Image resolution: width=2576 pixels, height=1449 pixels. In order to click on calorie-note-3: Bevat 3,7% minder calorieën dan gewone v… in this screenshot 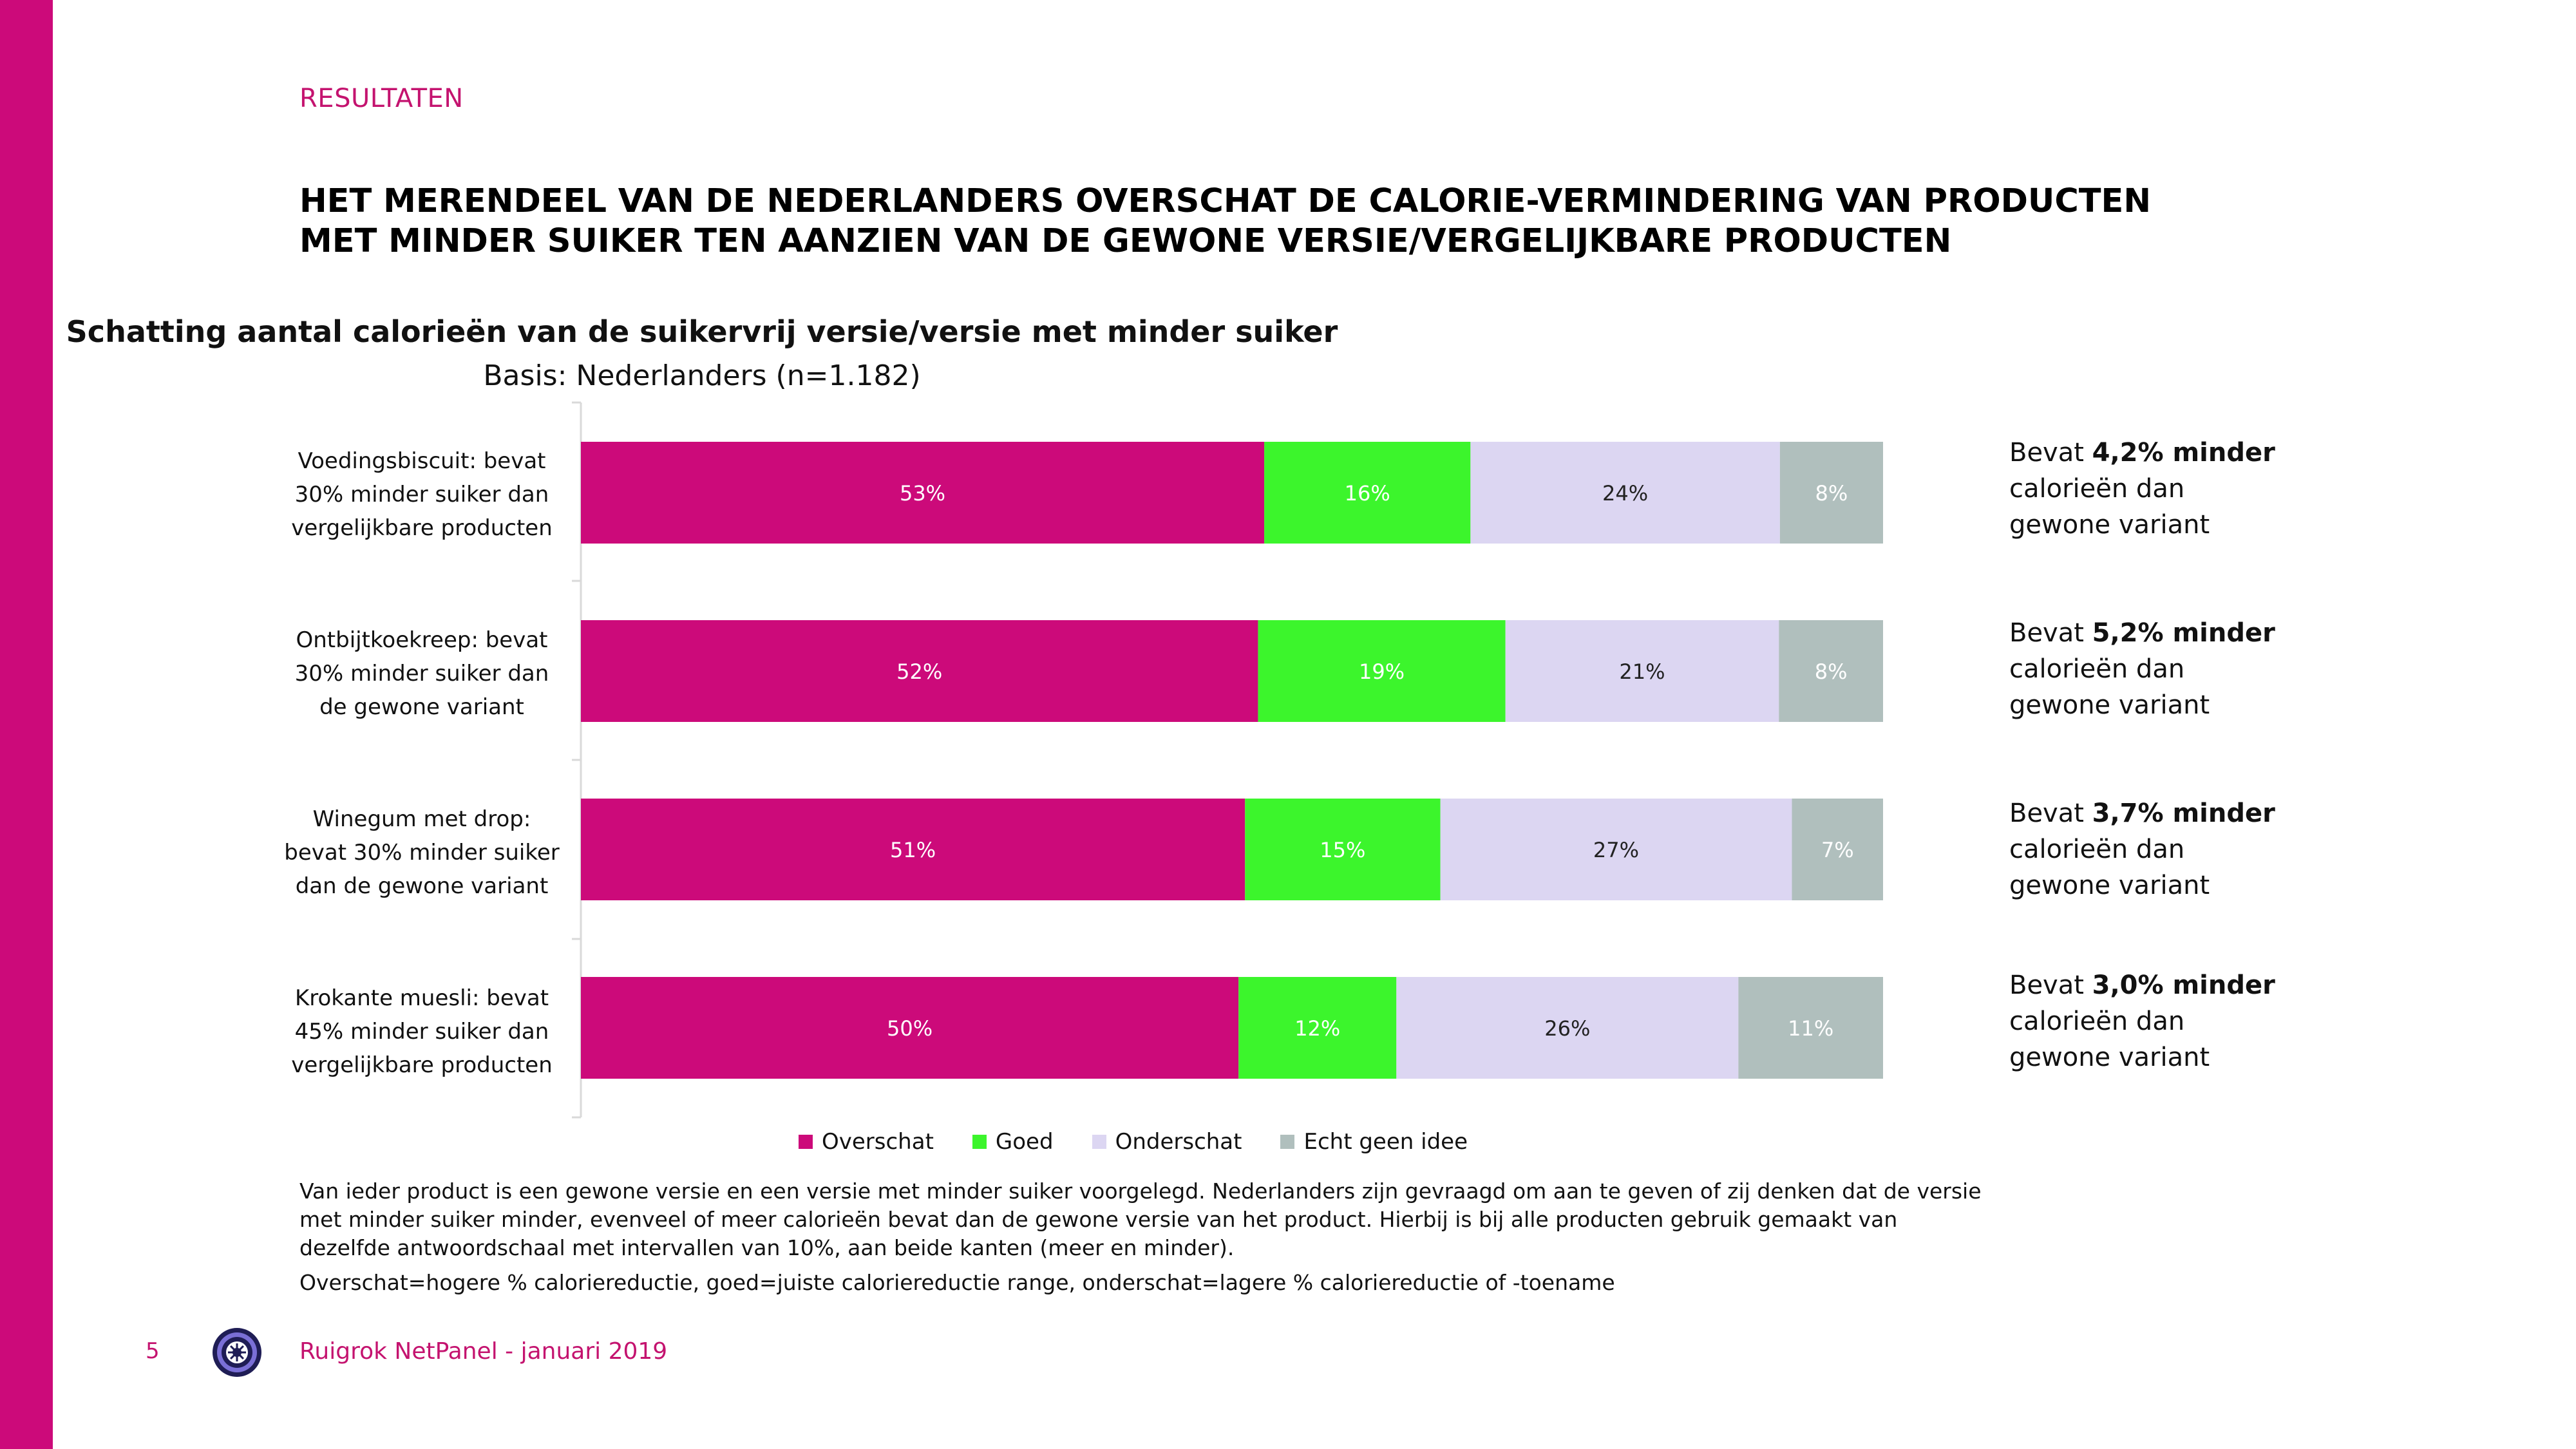, I will do `click(2142, 849)`.